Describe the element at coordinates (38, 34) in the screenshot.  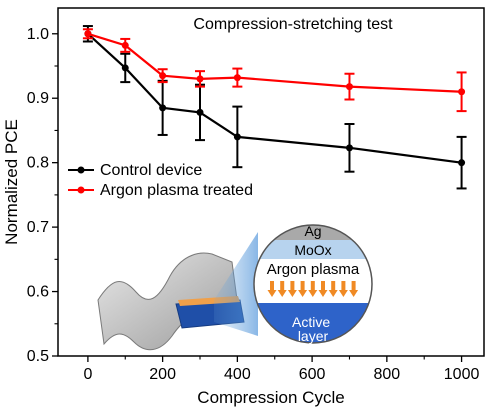
I see `y-tick-label: 1.0` at that location.